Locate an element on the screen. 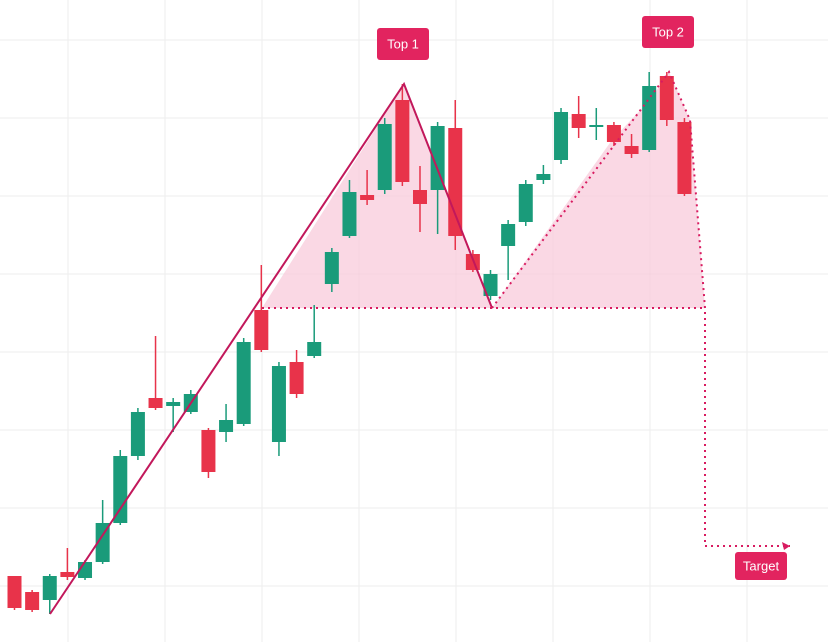 The width and height of the screenshot is (828, 642). label: Top 2 is located at coordinates (668, 31).